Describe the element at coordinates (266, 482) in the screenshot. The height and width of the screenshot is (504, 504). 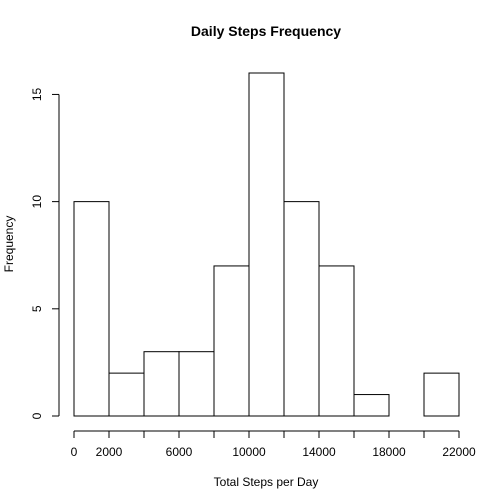
I see `x-axis-label: Total Steps per Day` at that location.